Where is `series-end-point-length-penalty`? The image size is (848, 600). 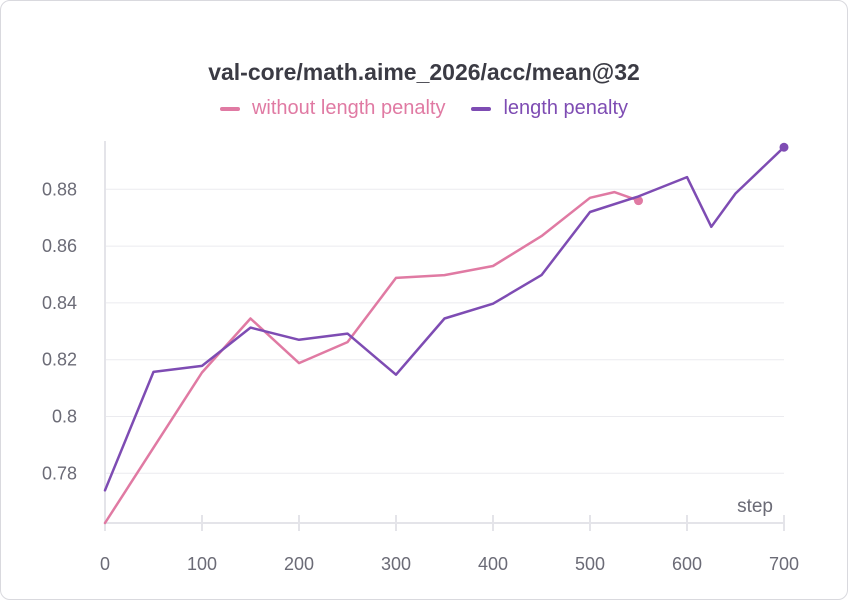
series-end-point-length-penalty is located at coordinates (784, 147).